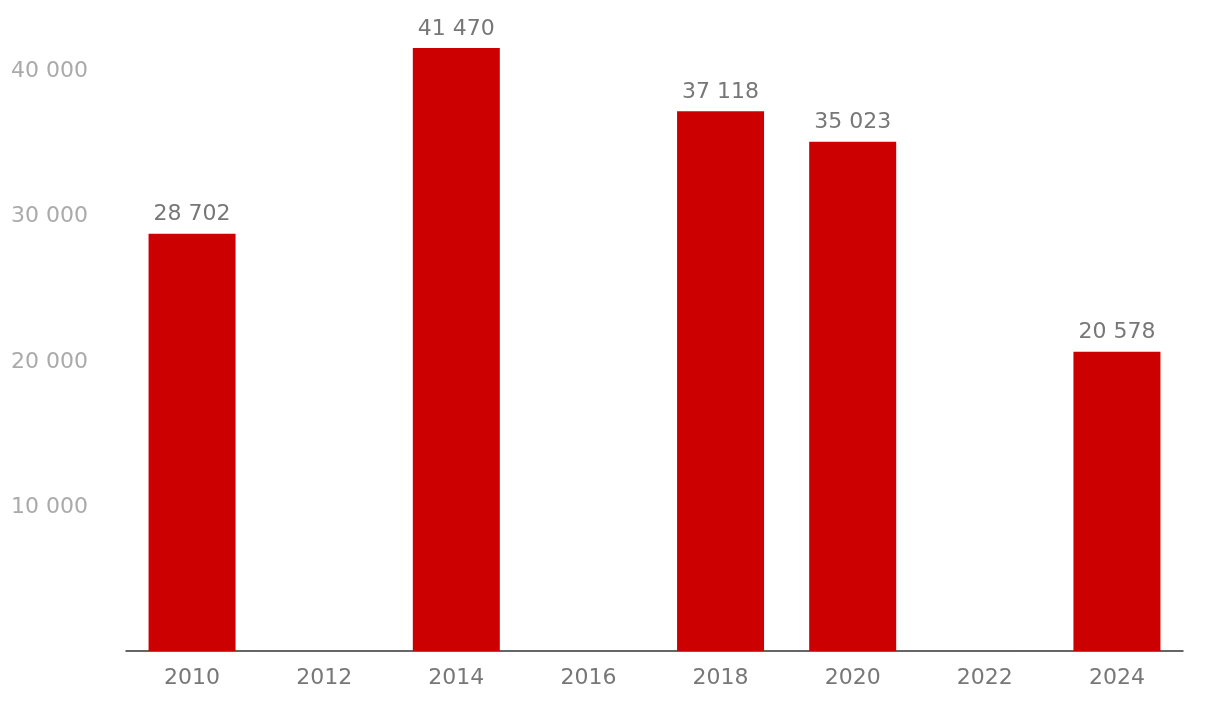 The image size is (1220, 706). I want to click on x-tick-label: 2012, so click(324, 676).